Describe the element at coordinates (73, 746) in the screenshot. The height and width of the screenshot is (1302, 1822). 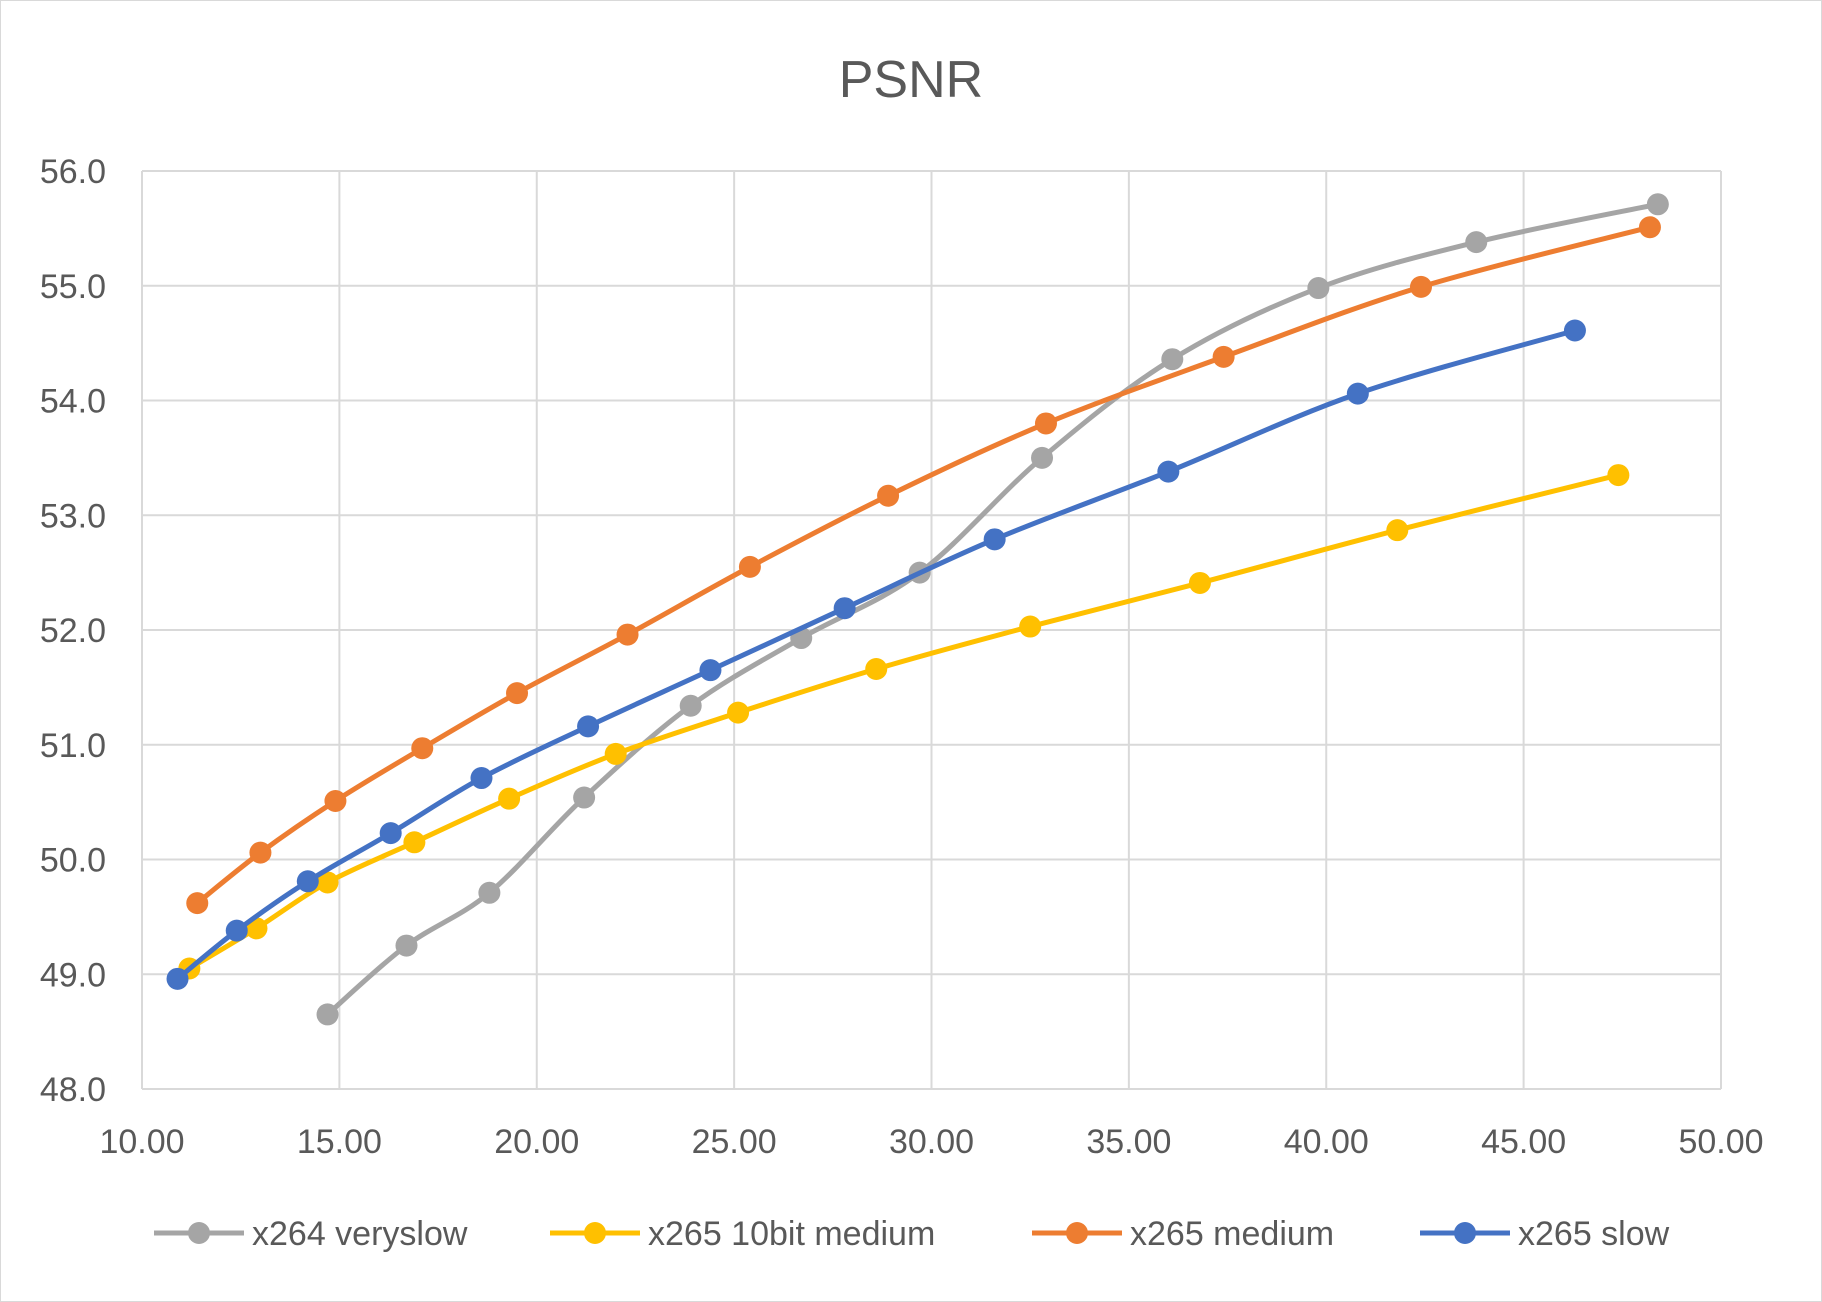
I see `y-tick-label: 51.0` at that location.